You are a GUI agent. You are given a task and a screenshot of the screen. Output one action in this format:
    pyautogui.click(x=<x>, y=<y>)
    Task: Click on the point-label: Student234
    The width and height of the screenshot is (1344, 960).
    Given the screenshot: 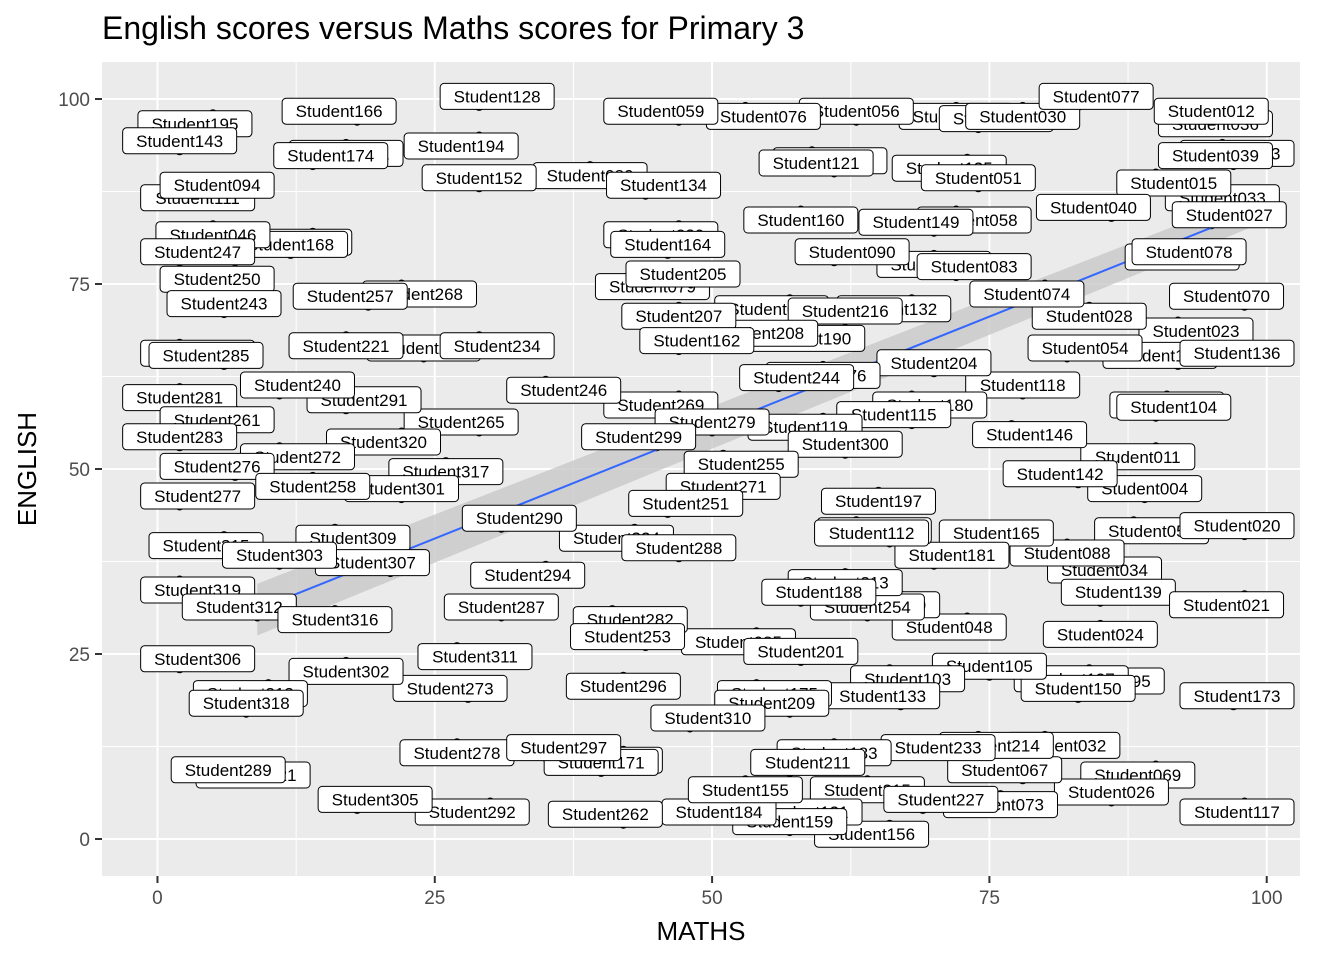 What is the action you would take?
    pyautogui.click(x=497, y=346)
    